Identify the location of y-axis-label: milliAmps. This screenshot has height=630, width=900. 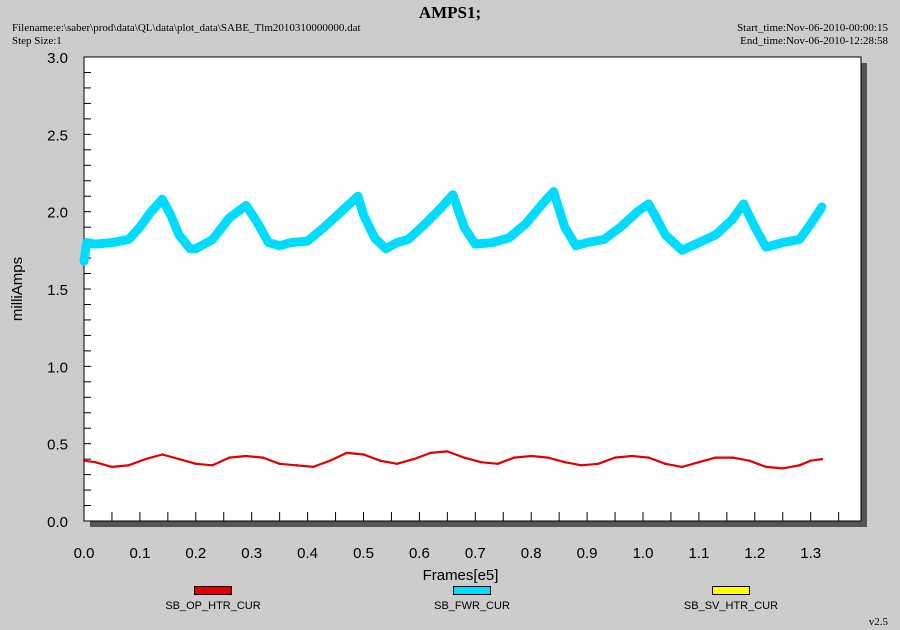
(17, 289).